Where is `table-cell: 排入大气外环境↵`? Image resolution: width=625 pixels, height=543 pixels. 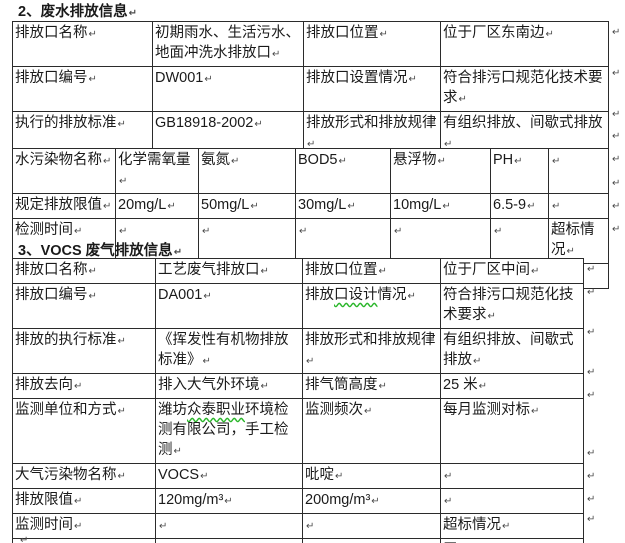
table-cell: 排入大气外环境↵ is located at coordinates (229, 386).